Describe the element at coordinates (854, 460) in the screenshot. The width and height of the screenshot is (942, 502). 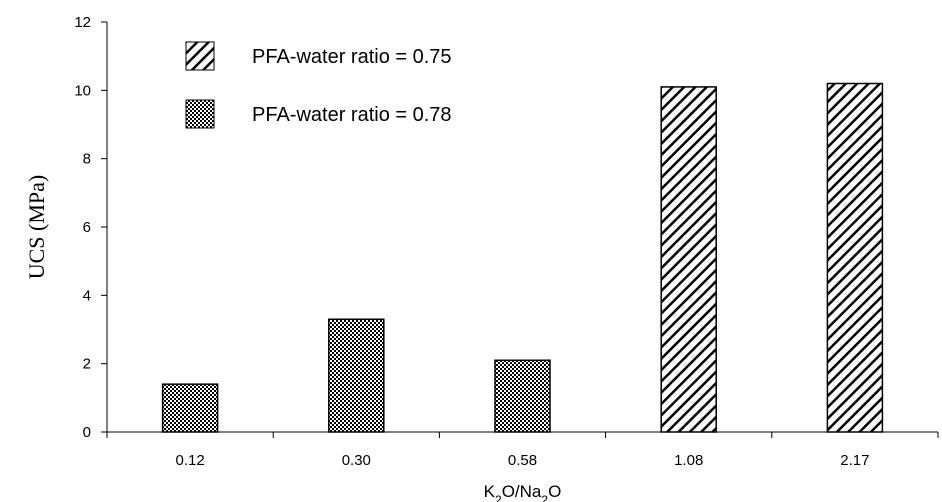
I see `x-tick-label: 2.17` at that location.